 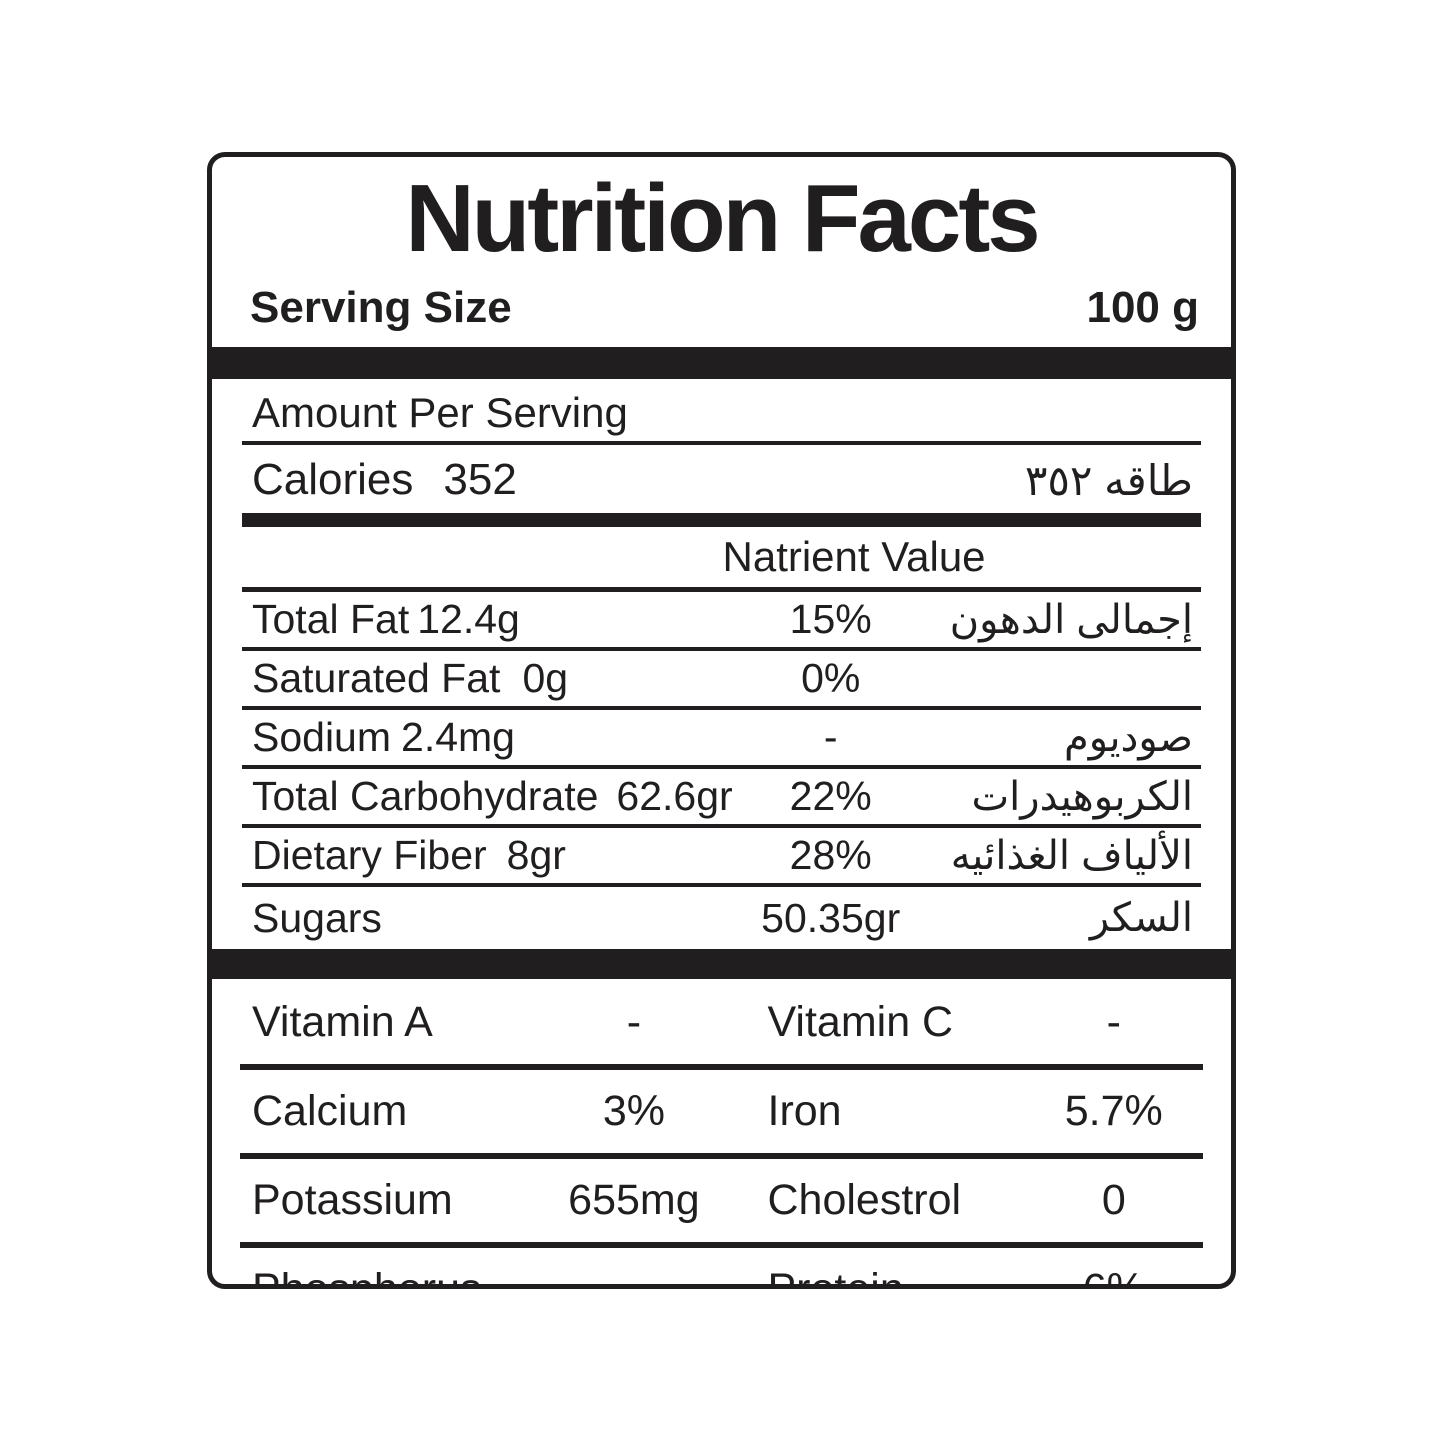 I want to click on nutrient-amount: 12.4g, so click(x=468, y=619).